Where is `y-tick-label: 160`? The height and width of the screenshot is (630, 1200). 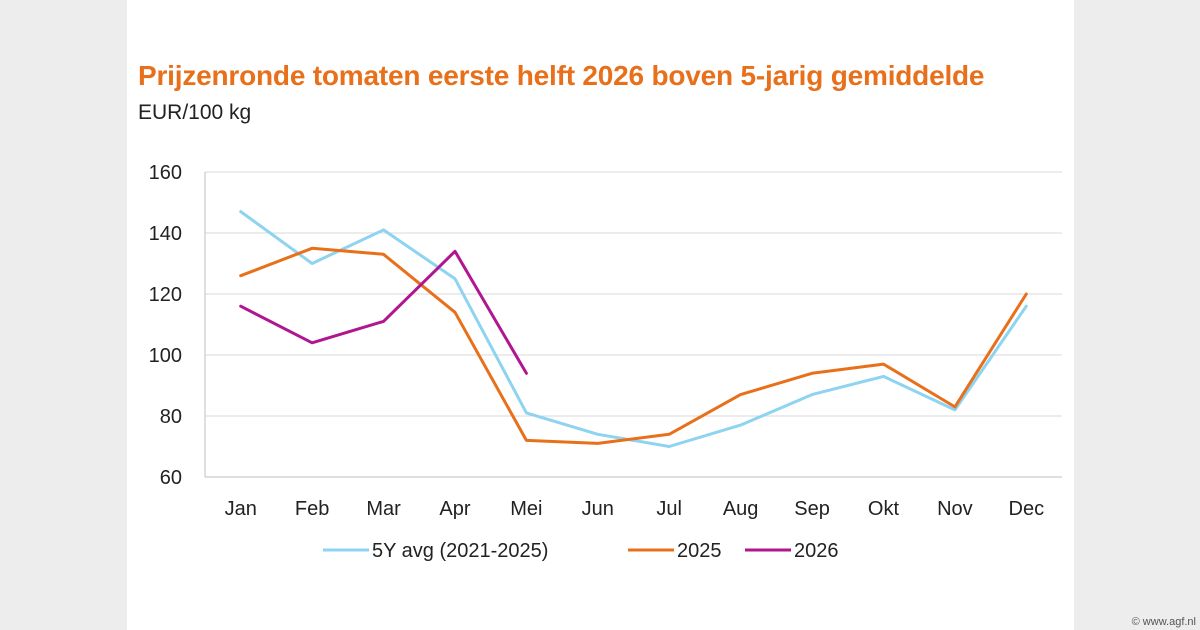
y-tick-label: 160 is located at coordinates (165, 173).